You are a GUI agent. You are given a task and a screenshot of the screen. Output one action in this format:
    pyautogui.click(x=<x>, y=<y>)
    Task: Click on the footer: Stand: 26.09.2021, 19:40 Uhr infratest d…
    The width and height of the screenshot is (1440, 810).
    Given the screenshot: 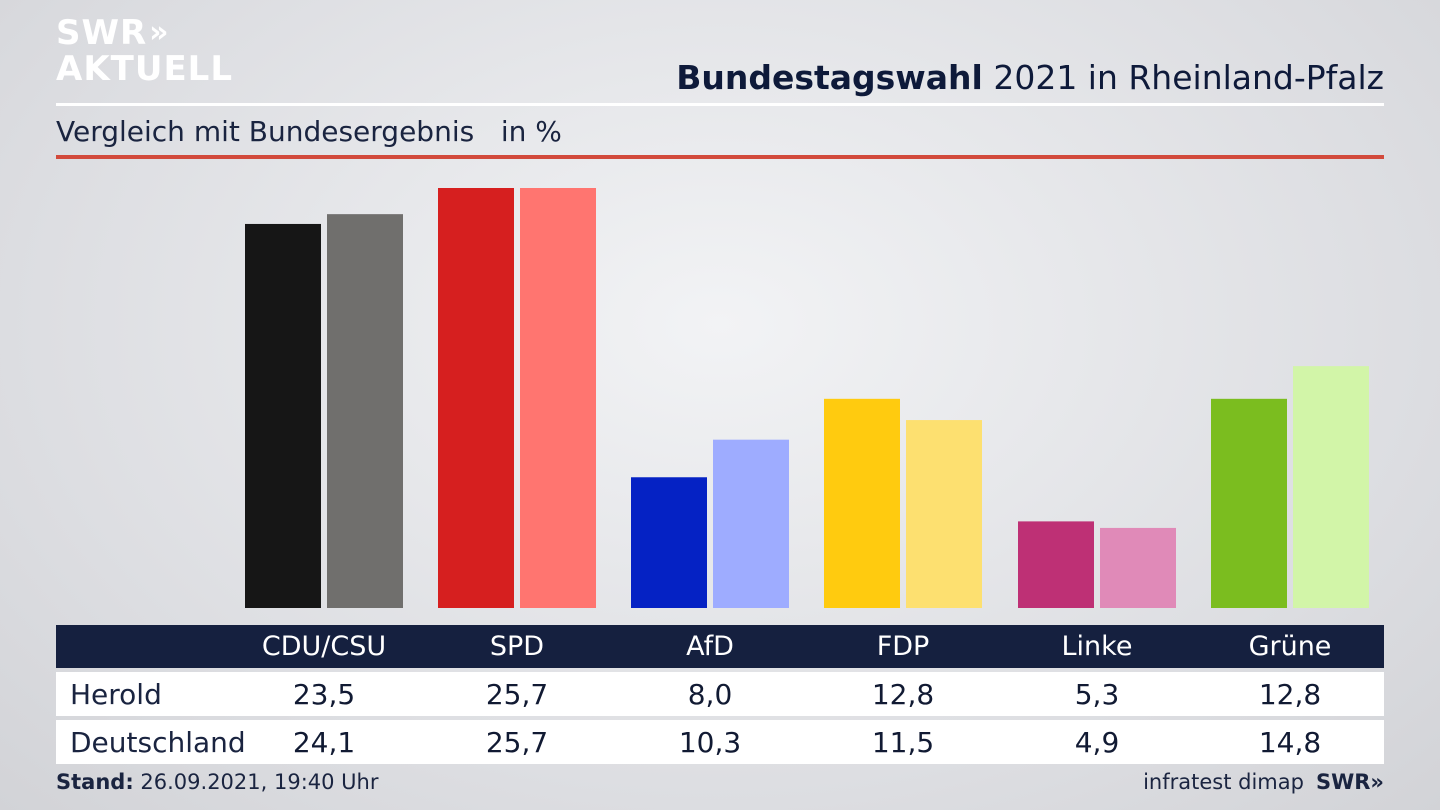 What is the action you would take?
    pyautogui.click(x=720, y=785)
    